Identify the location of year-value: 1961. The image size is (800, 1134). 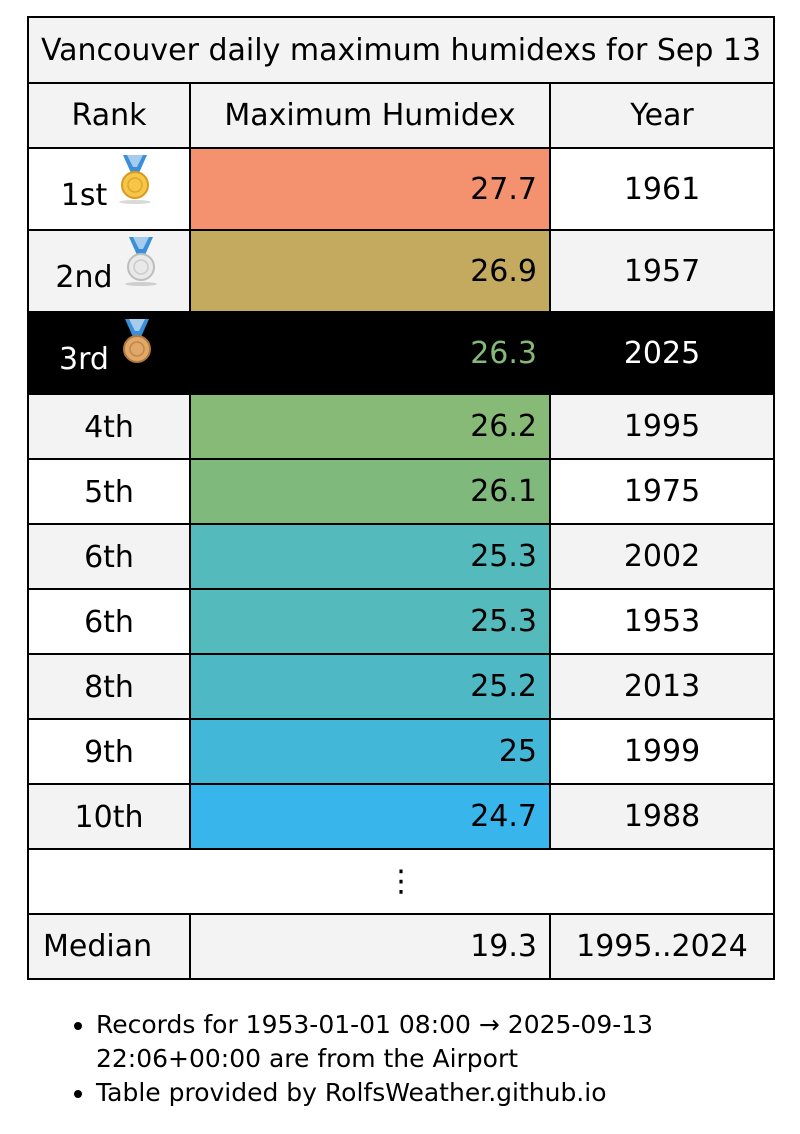
(662, 189).